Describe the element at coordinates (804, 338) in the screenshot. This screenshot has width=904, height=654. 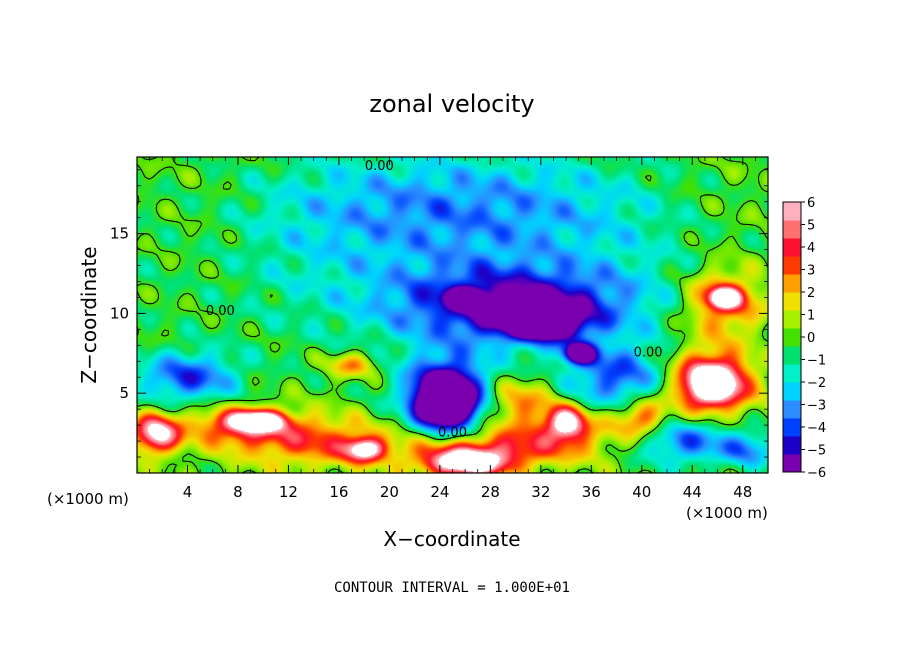
I see `colorbar: 6 5 4 3 2 1 0 −1 −2 −3 −4 −5 −6` at that location.